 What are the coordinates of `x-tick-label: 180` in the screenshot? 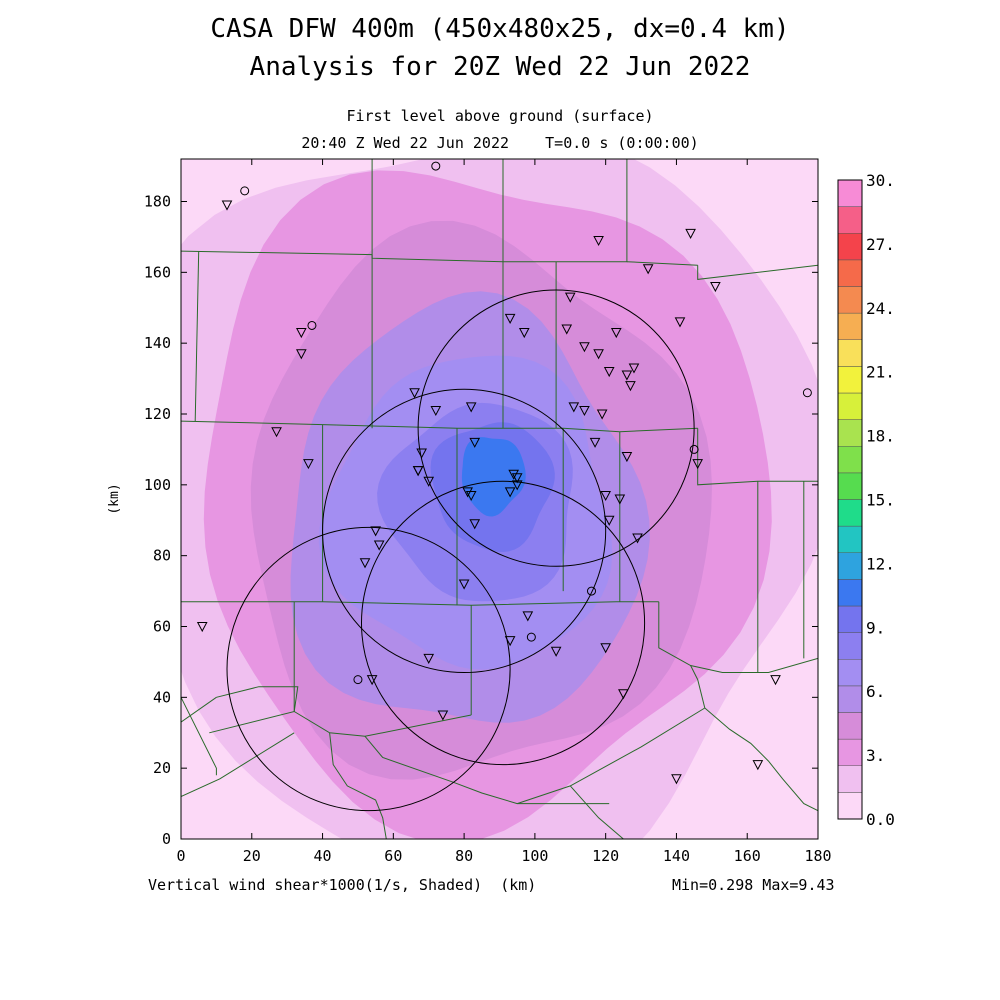 It's located at (817, 856).